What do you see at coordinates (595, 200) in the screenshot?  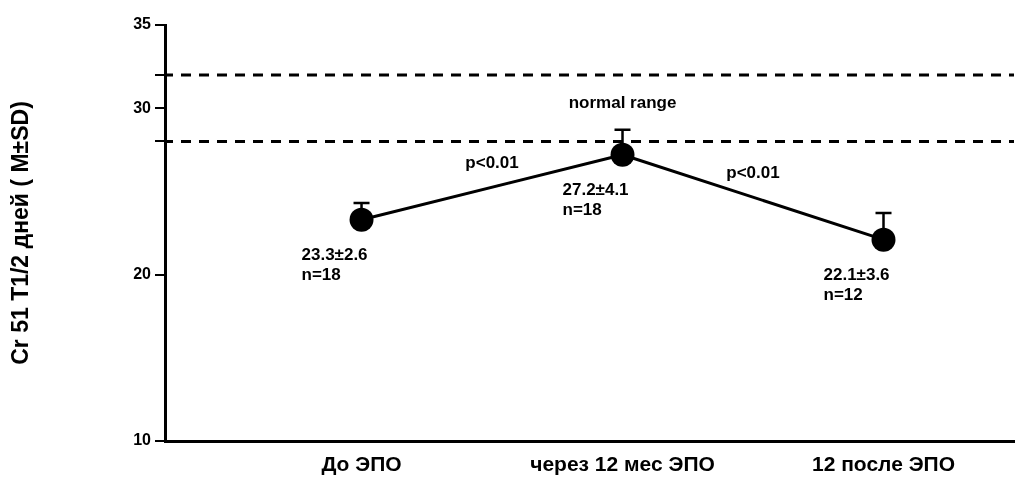 I see `annotation: 27.2±4.1 n=18` at bounding box center [595, 200].